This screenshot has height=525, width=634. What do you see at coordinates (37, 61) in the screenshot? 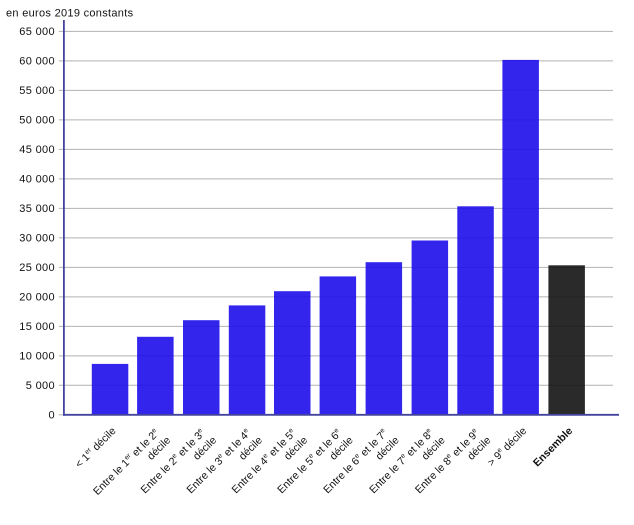
I see `svg-text: 60 000` at bounding box center [37, 61].